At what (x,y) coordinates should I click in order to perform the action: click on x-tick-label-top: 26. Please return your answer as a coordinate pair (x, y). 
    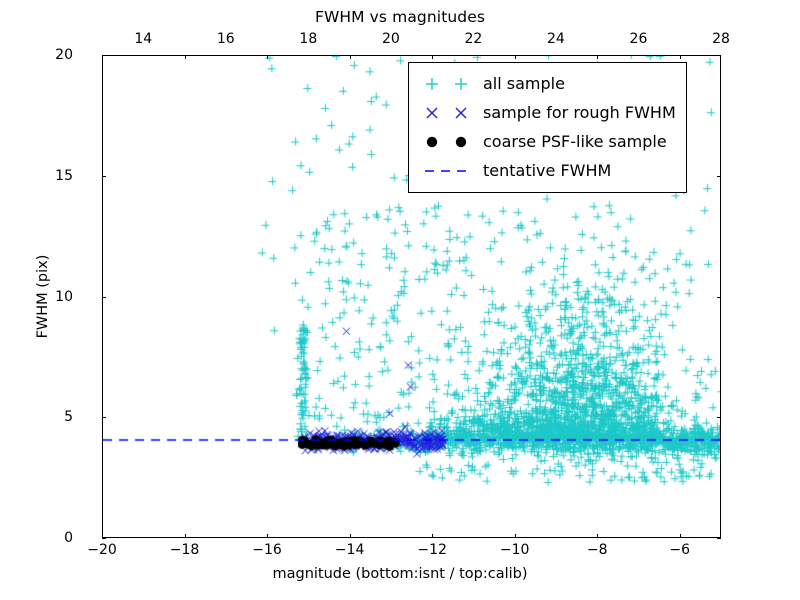
    Looking at the image, I should click on (638, 39).